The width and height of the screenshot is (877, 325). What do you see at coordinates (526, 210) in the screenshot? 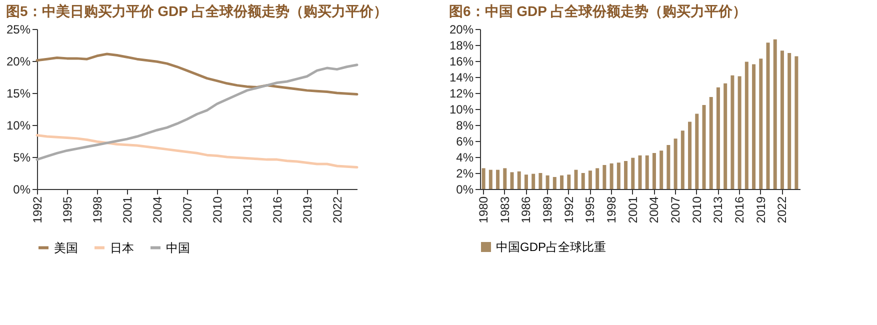
I see `x-tick-label: 1986` at bounding box center [526, 210].